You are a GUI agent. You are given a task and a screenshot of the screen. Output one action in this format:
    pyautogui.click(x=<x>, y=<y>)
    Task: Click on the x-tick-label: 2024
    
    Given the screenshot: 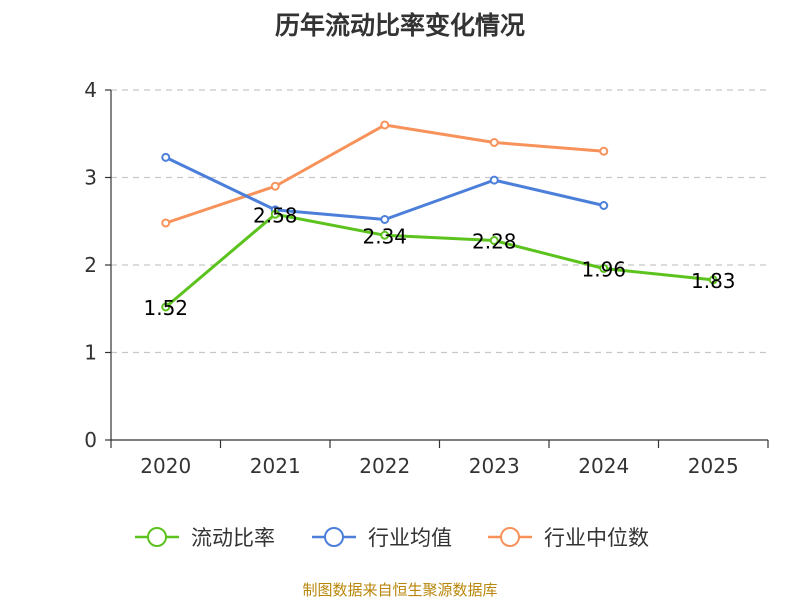 What is the action you would take?
    pyautogui.click(x=603, y=466)
    